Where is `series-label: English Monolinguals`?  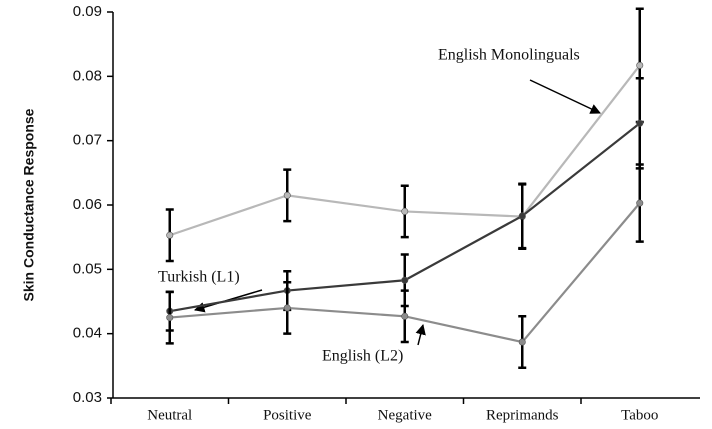
series-label: English Monolinguals is located at coordinates (509, 55).